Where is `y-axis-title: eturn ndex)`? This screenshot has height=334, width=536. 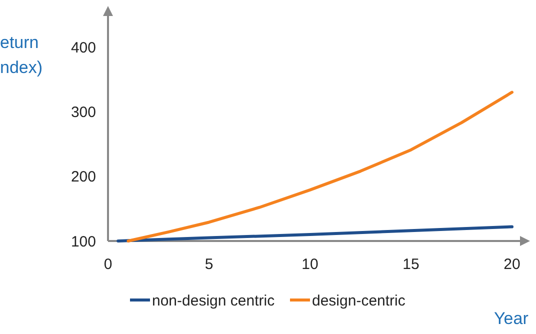 y-axis-title: eturn ndex) is located at coordinates (21, 55).